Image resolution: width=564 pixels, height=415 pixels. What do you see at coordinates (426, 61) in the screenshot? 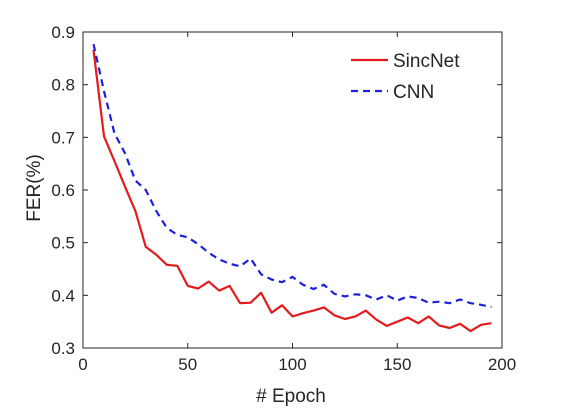
I see `legend-label-sincnet: SincNet` at bounding box center [426, 61].